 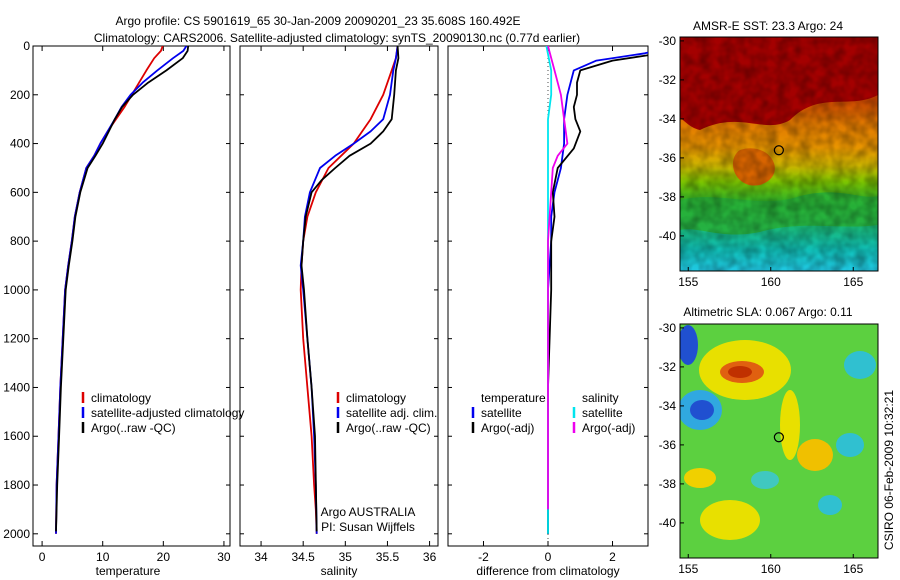 I want to click on sst-map-ticks: 155 160 165 -30 -32 -34 -36 -38 -40, so click(x=761, y=161).